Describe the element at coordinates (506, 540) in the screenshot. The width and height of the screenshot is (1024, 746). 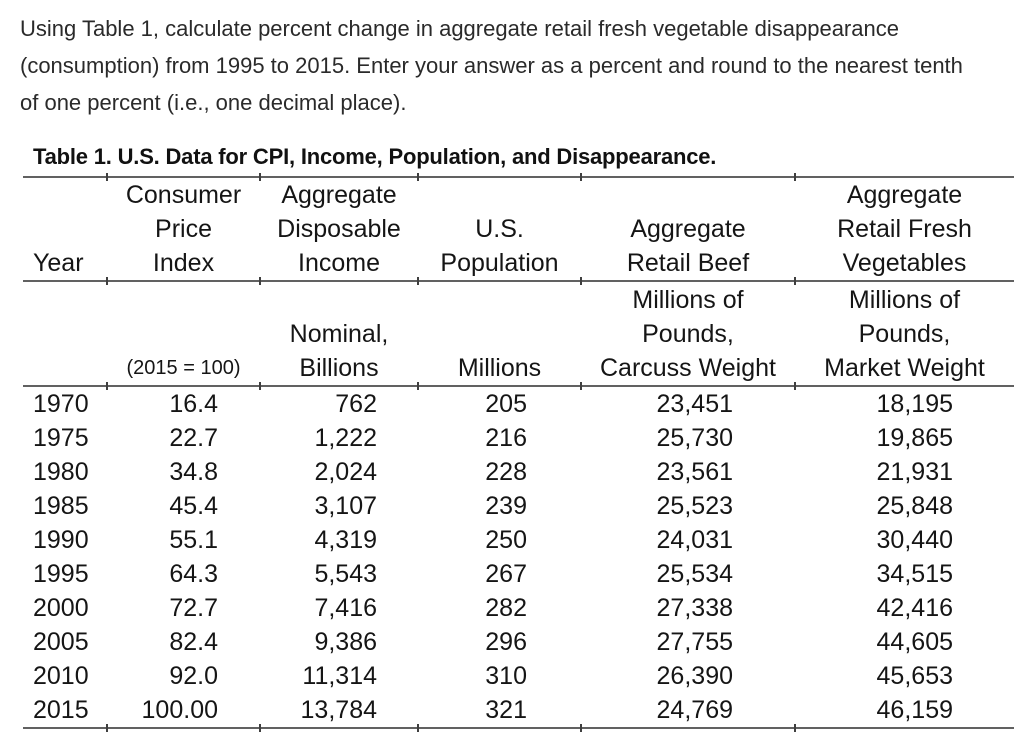
I see `table-cell-population: 250` at that location.